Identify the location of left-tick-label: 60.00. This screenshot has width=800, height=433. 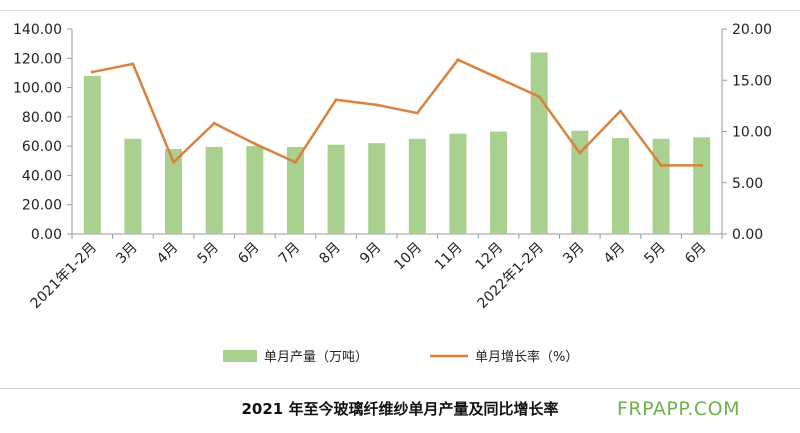
(42, 147).